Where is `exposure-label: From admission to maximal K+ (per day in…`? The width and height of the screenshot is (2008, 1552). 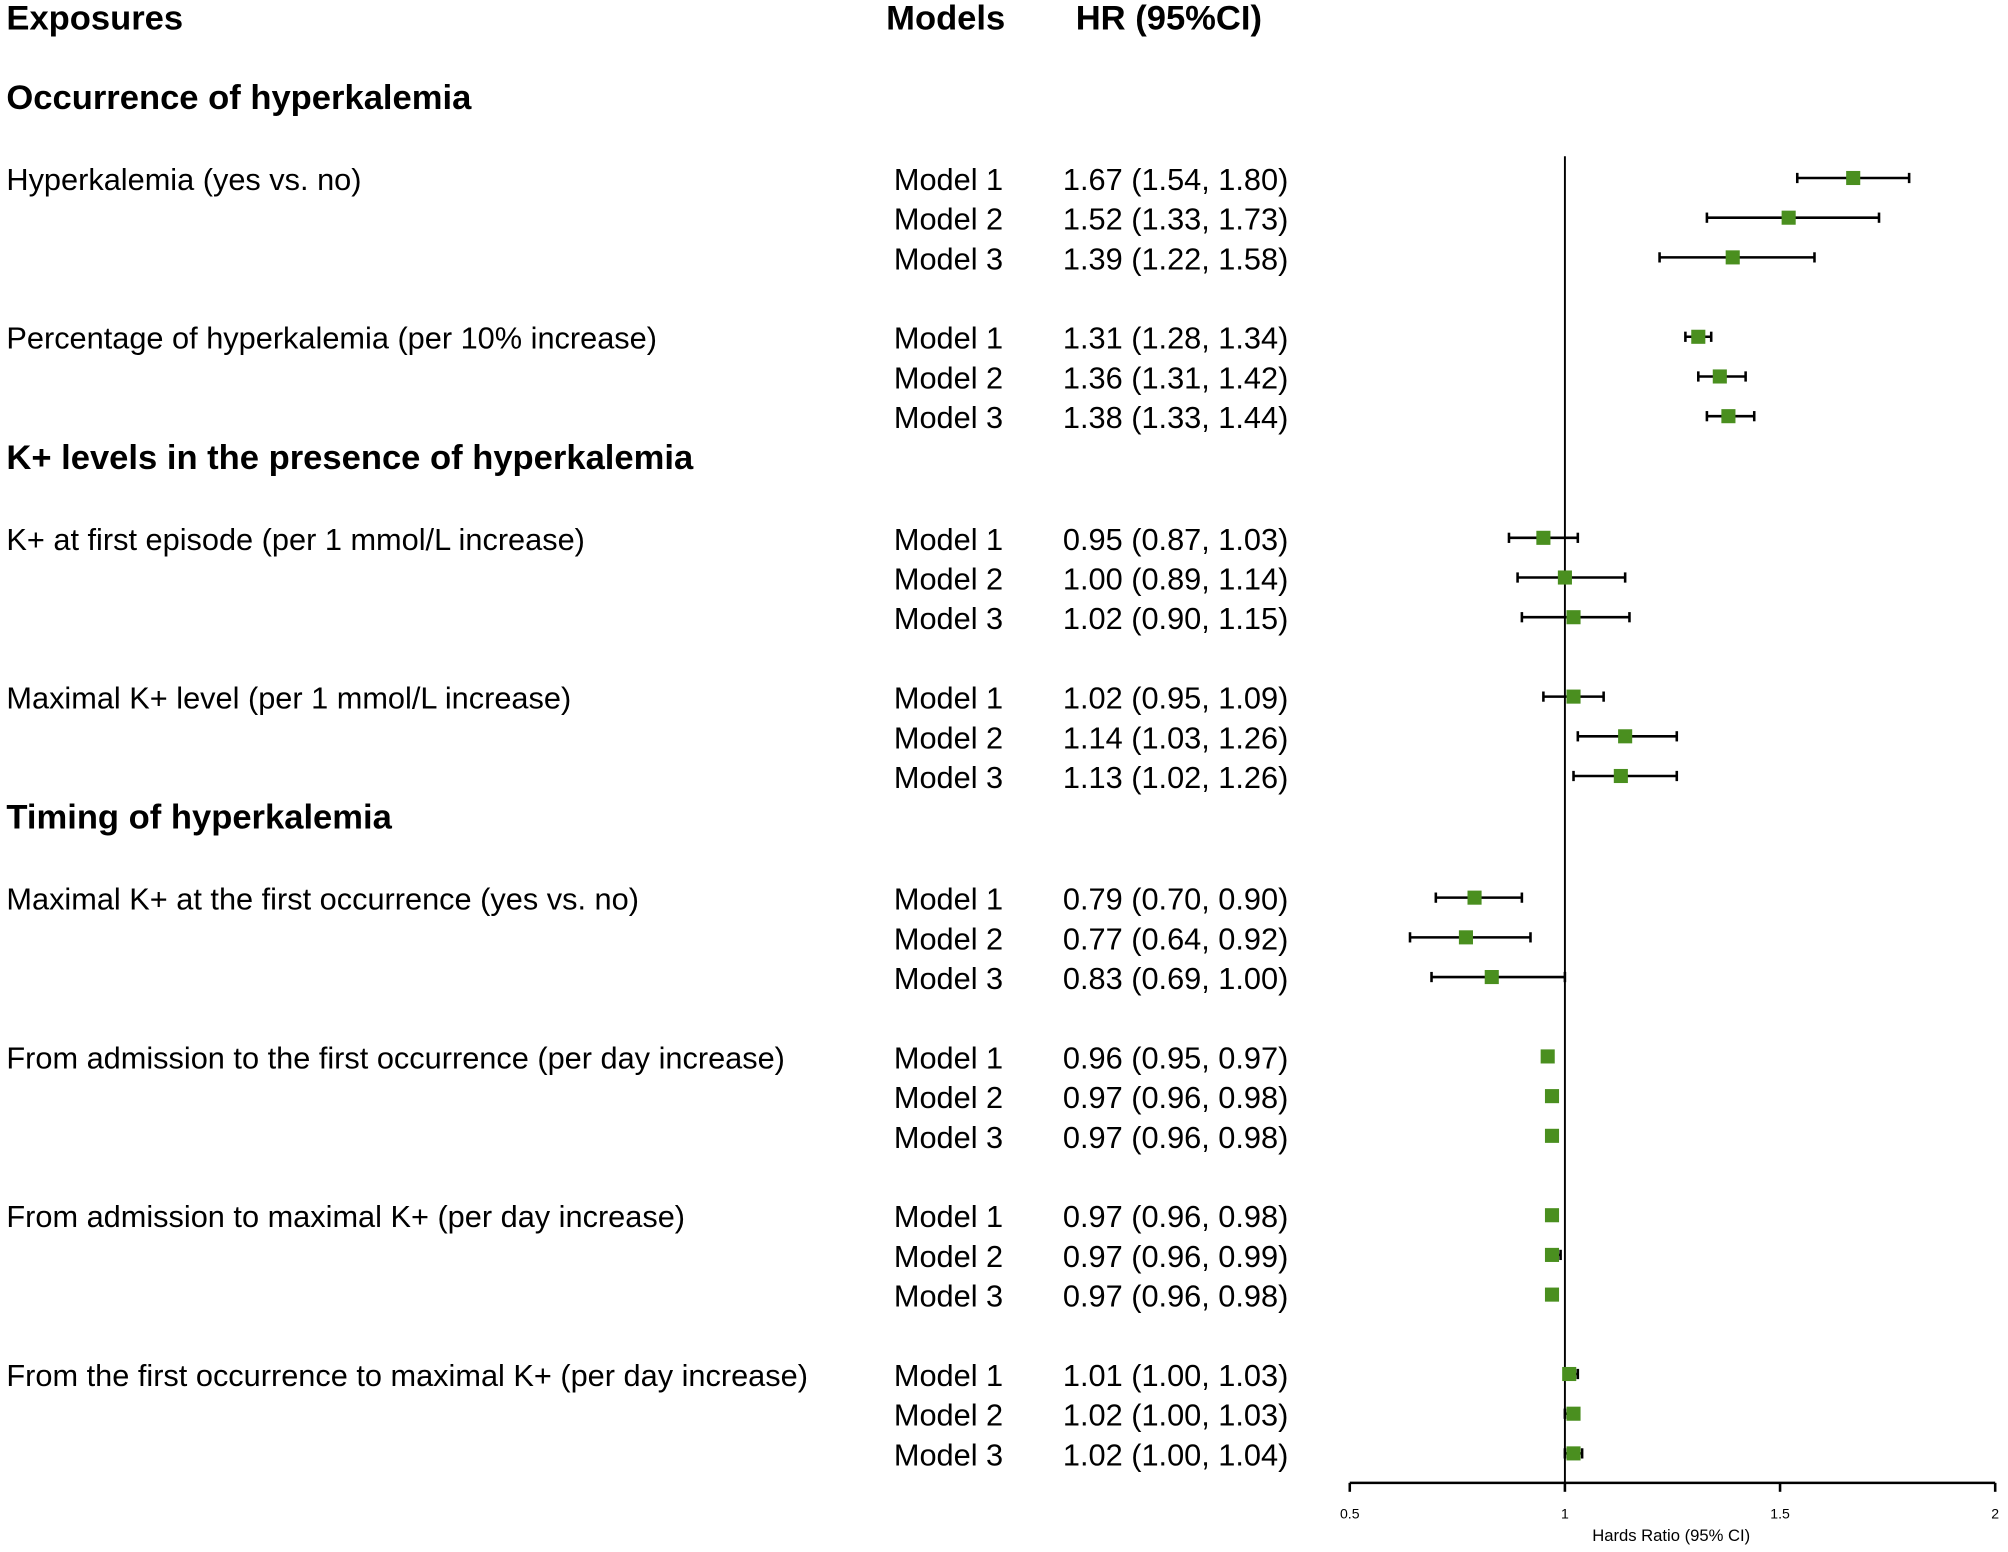 exposure-label: From admission to maximal K+ (per day in… is located at coordinates (345, 1216).